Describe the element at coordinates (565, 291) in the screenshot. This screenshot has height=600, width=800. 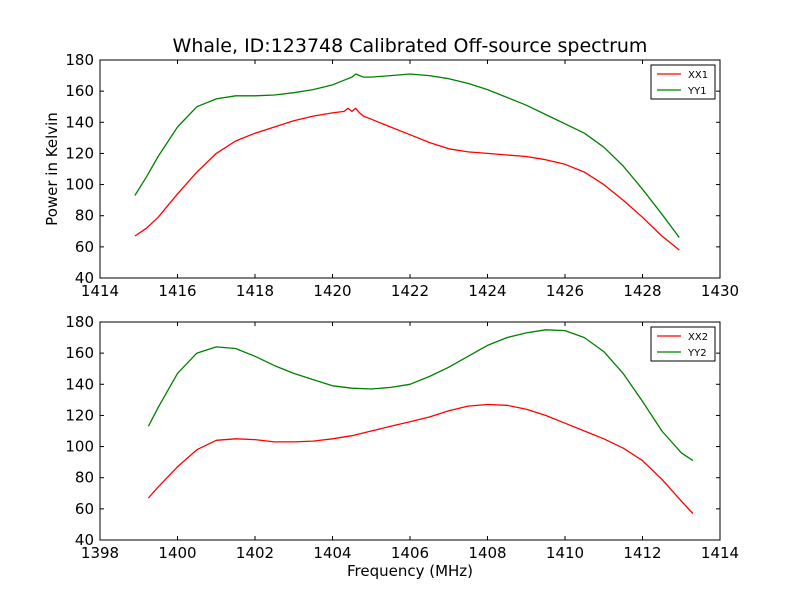
I see `x-tick-label: 1426` at that location.